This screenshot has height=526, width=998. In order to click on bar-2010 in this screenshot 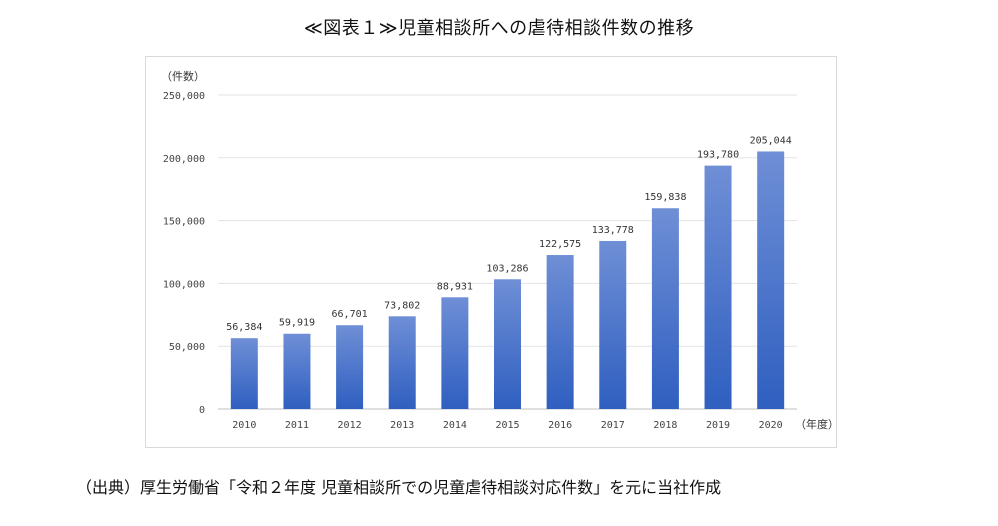, I will do `click(244, 373)`.